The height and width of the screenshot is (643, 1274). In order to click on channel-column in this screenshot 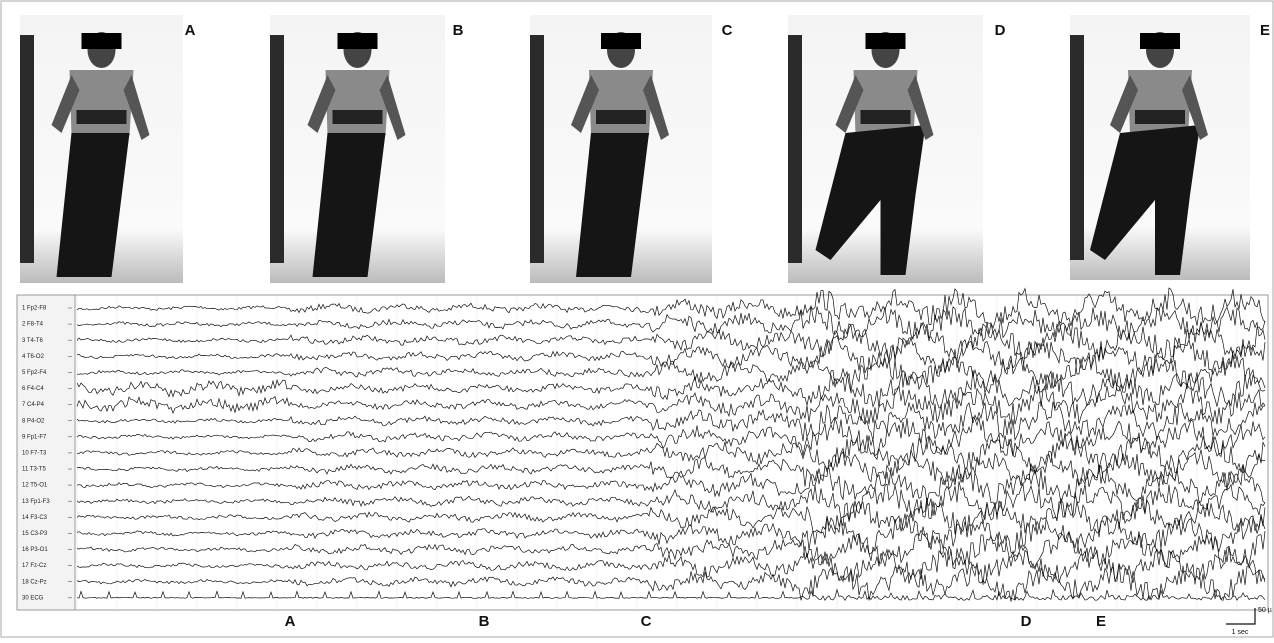, I will do `click(46, 452)`.